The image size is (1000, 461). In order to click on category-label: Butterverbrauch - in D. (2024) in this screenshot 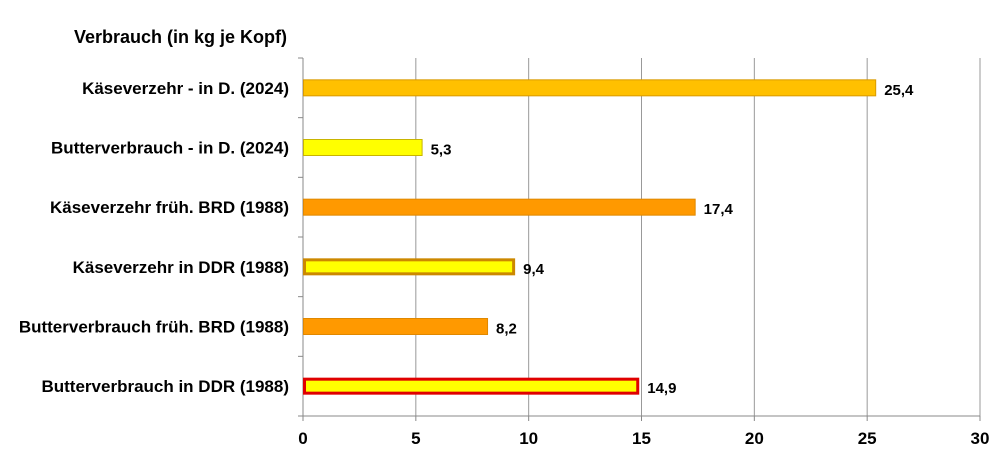, I will do `click(170, 148)`.